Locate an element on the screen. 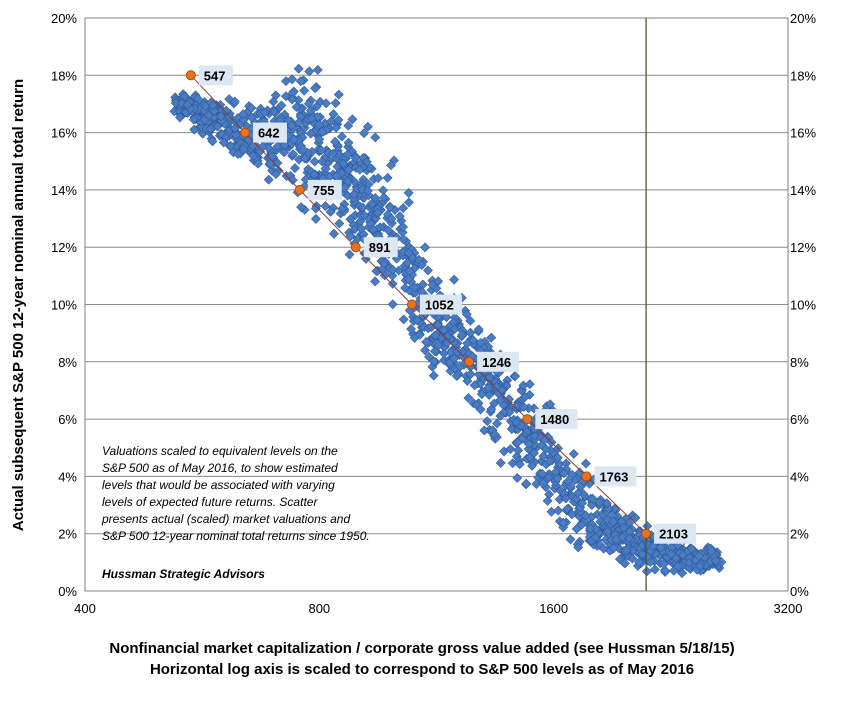 The image size is (843, 702). y-axis-right-ticks: 0% 2% 4% 6% 8% 10% 12% 14% 16% 18% 20% is located at coordinates (803, 305).